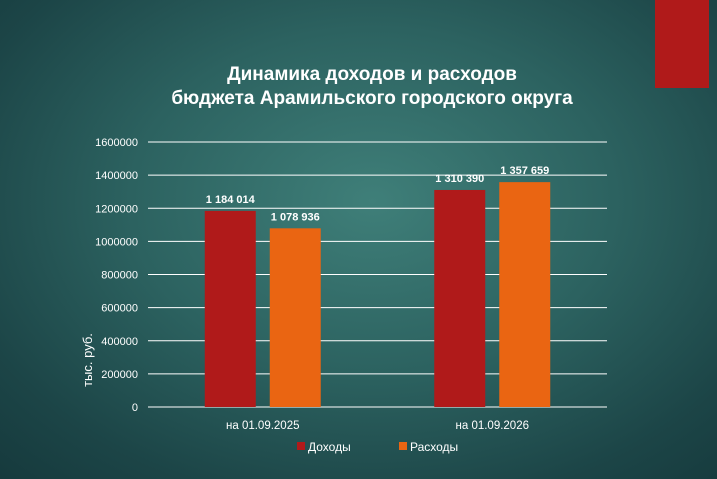  I want to click on y-tick-label-1: 200000, so click(119, 375).